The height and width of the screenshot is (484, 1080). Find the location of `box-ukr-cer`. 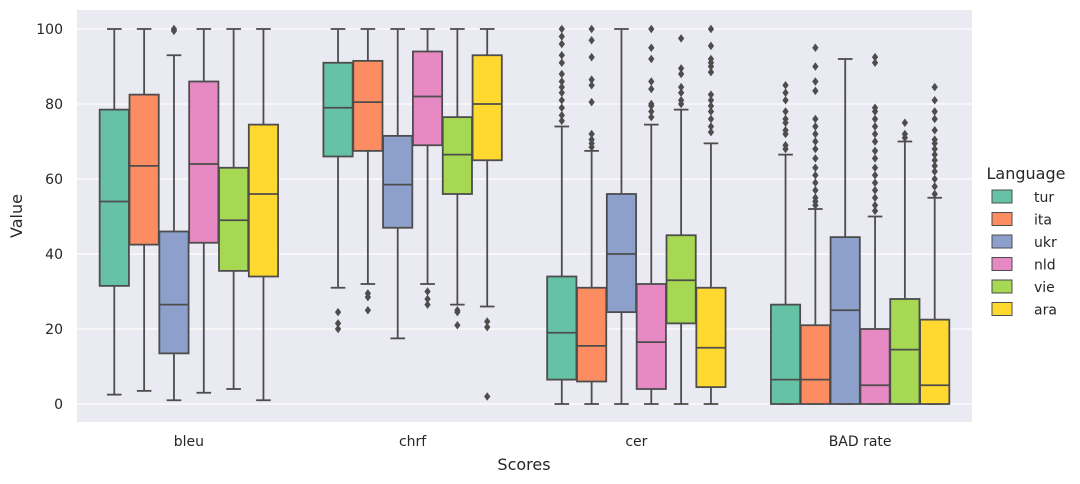

box-ukr-cer is located at coordinates (621, 216).